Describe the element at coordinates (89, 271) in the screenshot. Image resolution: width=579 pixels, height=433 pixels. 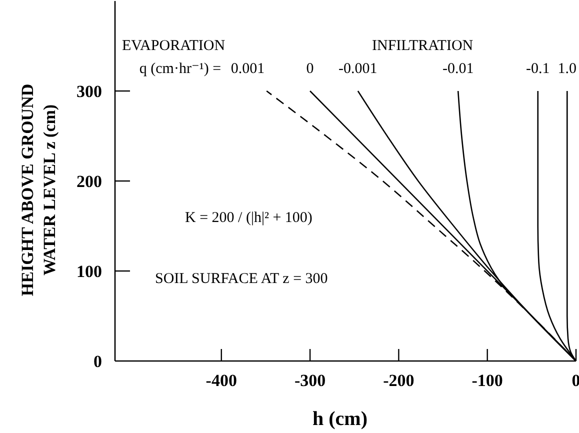
I see `y-tick-label: 100` at that location.